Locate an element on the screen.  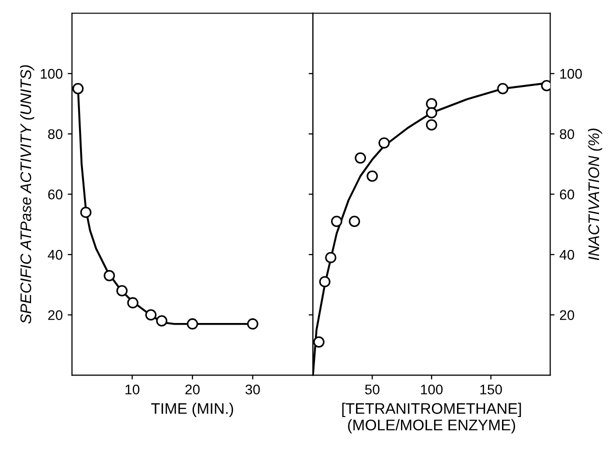
x-tick-label: 30 is located at coordinates (253, 389).